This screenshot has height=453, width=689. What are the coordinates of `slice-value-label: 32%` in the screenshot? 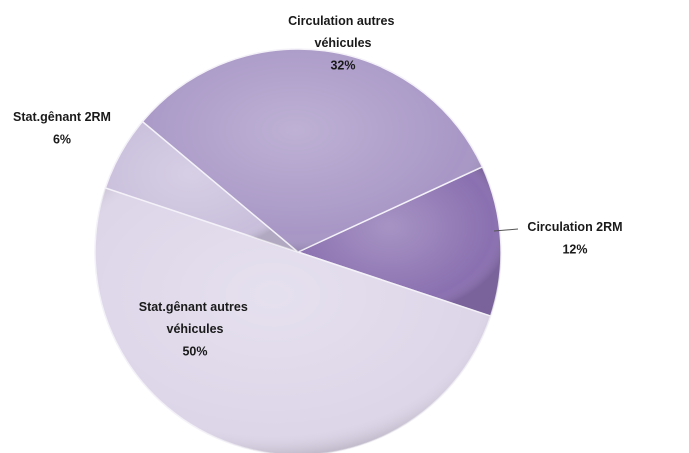 It's located at (342, 65).